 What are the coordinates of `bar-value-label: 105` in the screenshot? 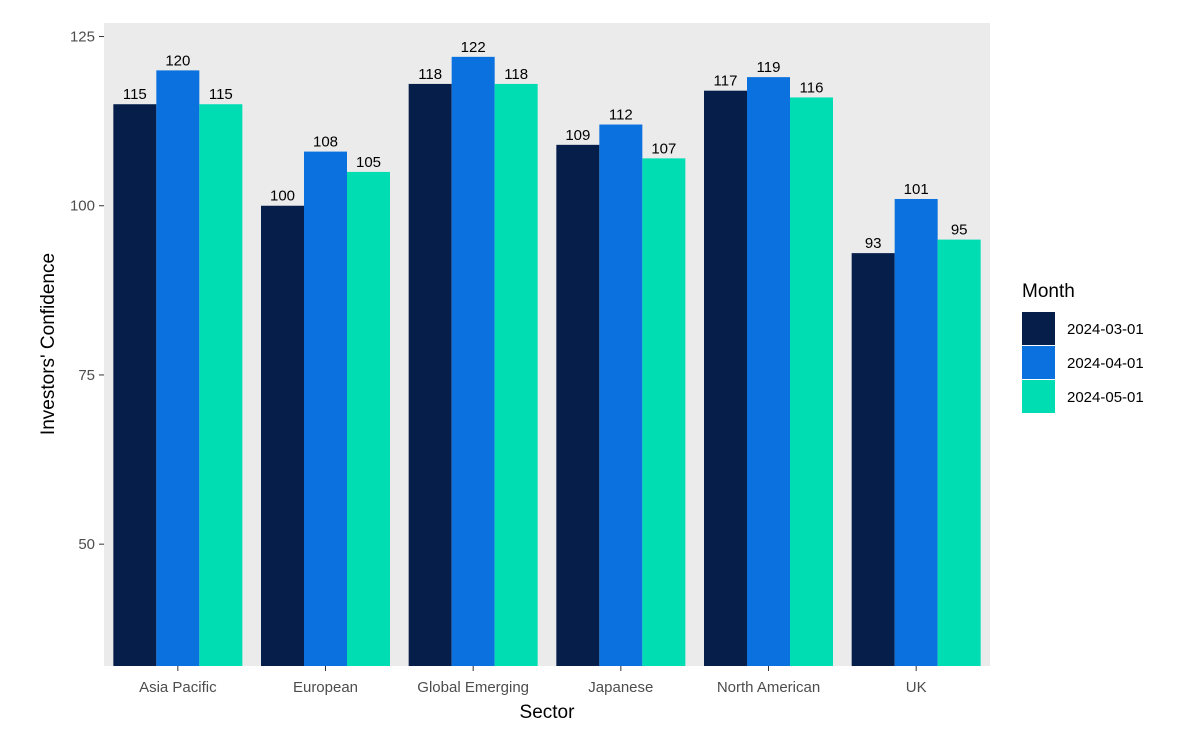 It's located at (368, 162).